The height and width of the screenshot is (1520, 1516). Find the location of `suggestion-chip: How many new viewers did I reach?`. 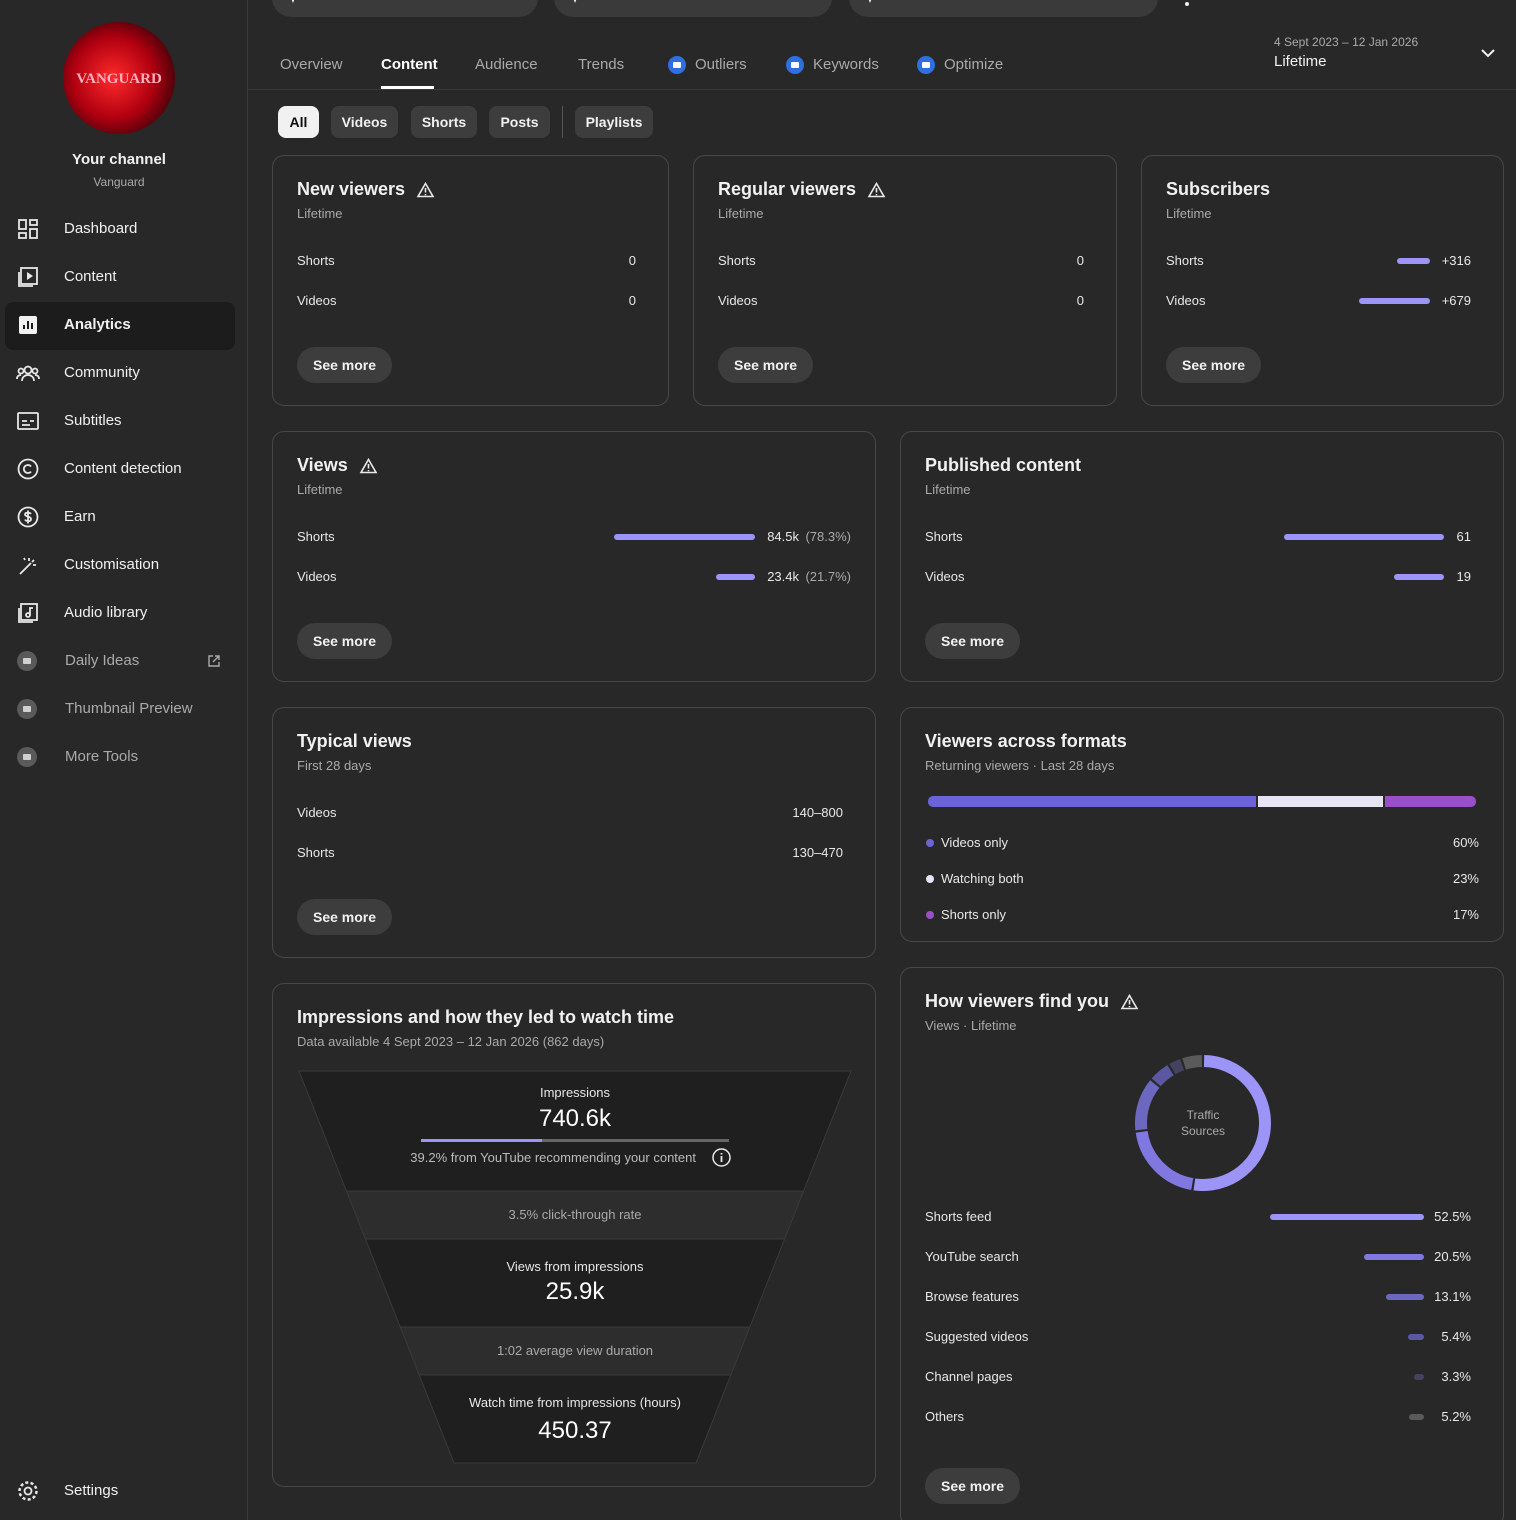

suggestion-chip: How many new viewers did I reach? is located at coordinates (693, 8).